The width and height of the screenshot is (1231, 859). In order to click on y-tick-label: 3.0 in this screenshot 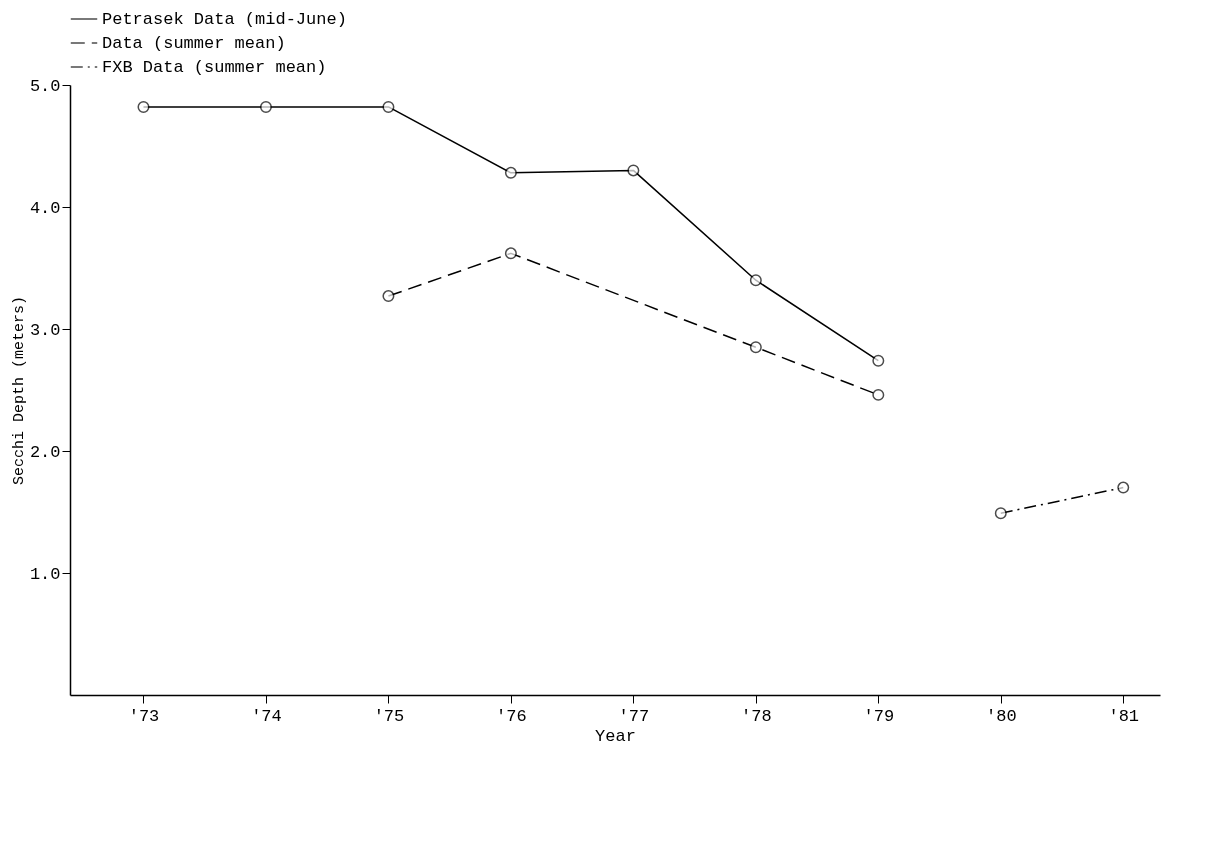, I will do `click(45, 330)`.